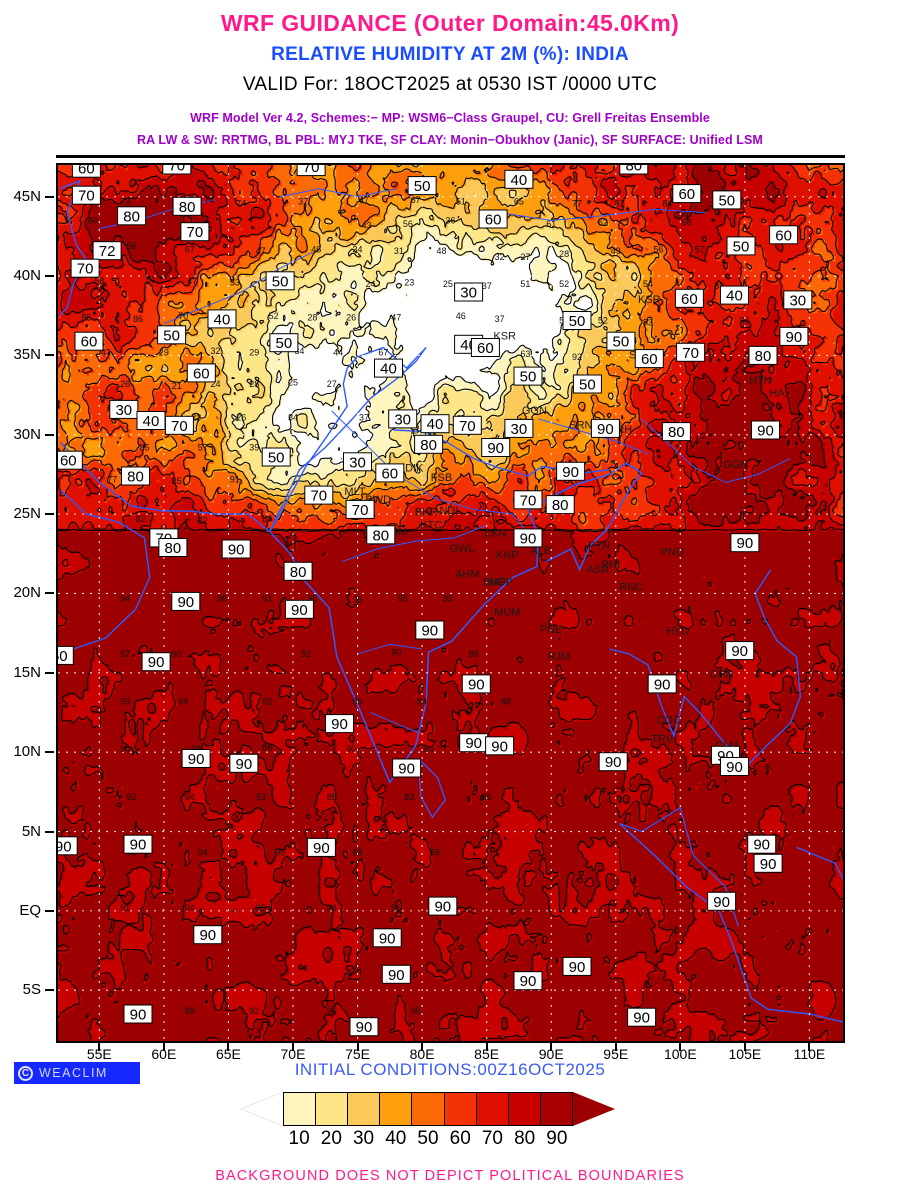 This screenshot has height=1200, width=900. Describe the element at coordinates (31, 990) in the screenshot. I see `latitude-tick-label: 5S` at that location.